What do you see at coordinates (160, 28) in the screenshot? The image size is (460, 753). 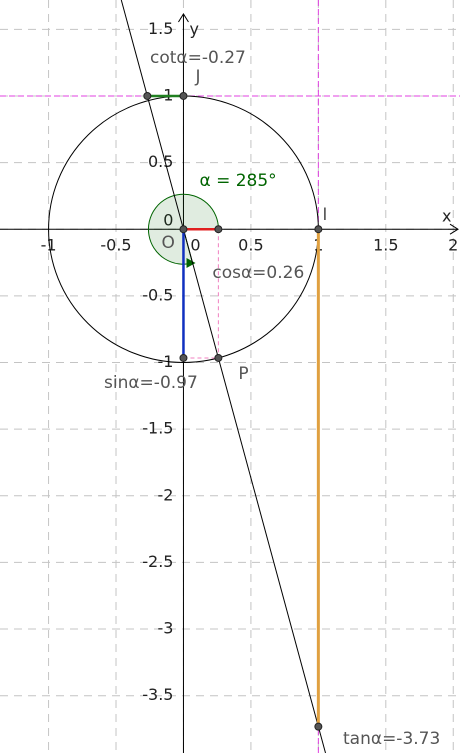 I see `y-tick-label: 1.5` at bounding box center [160, 28].